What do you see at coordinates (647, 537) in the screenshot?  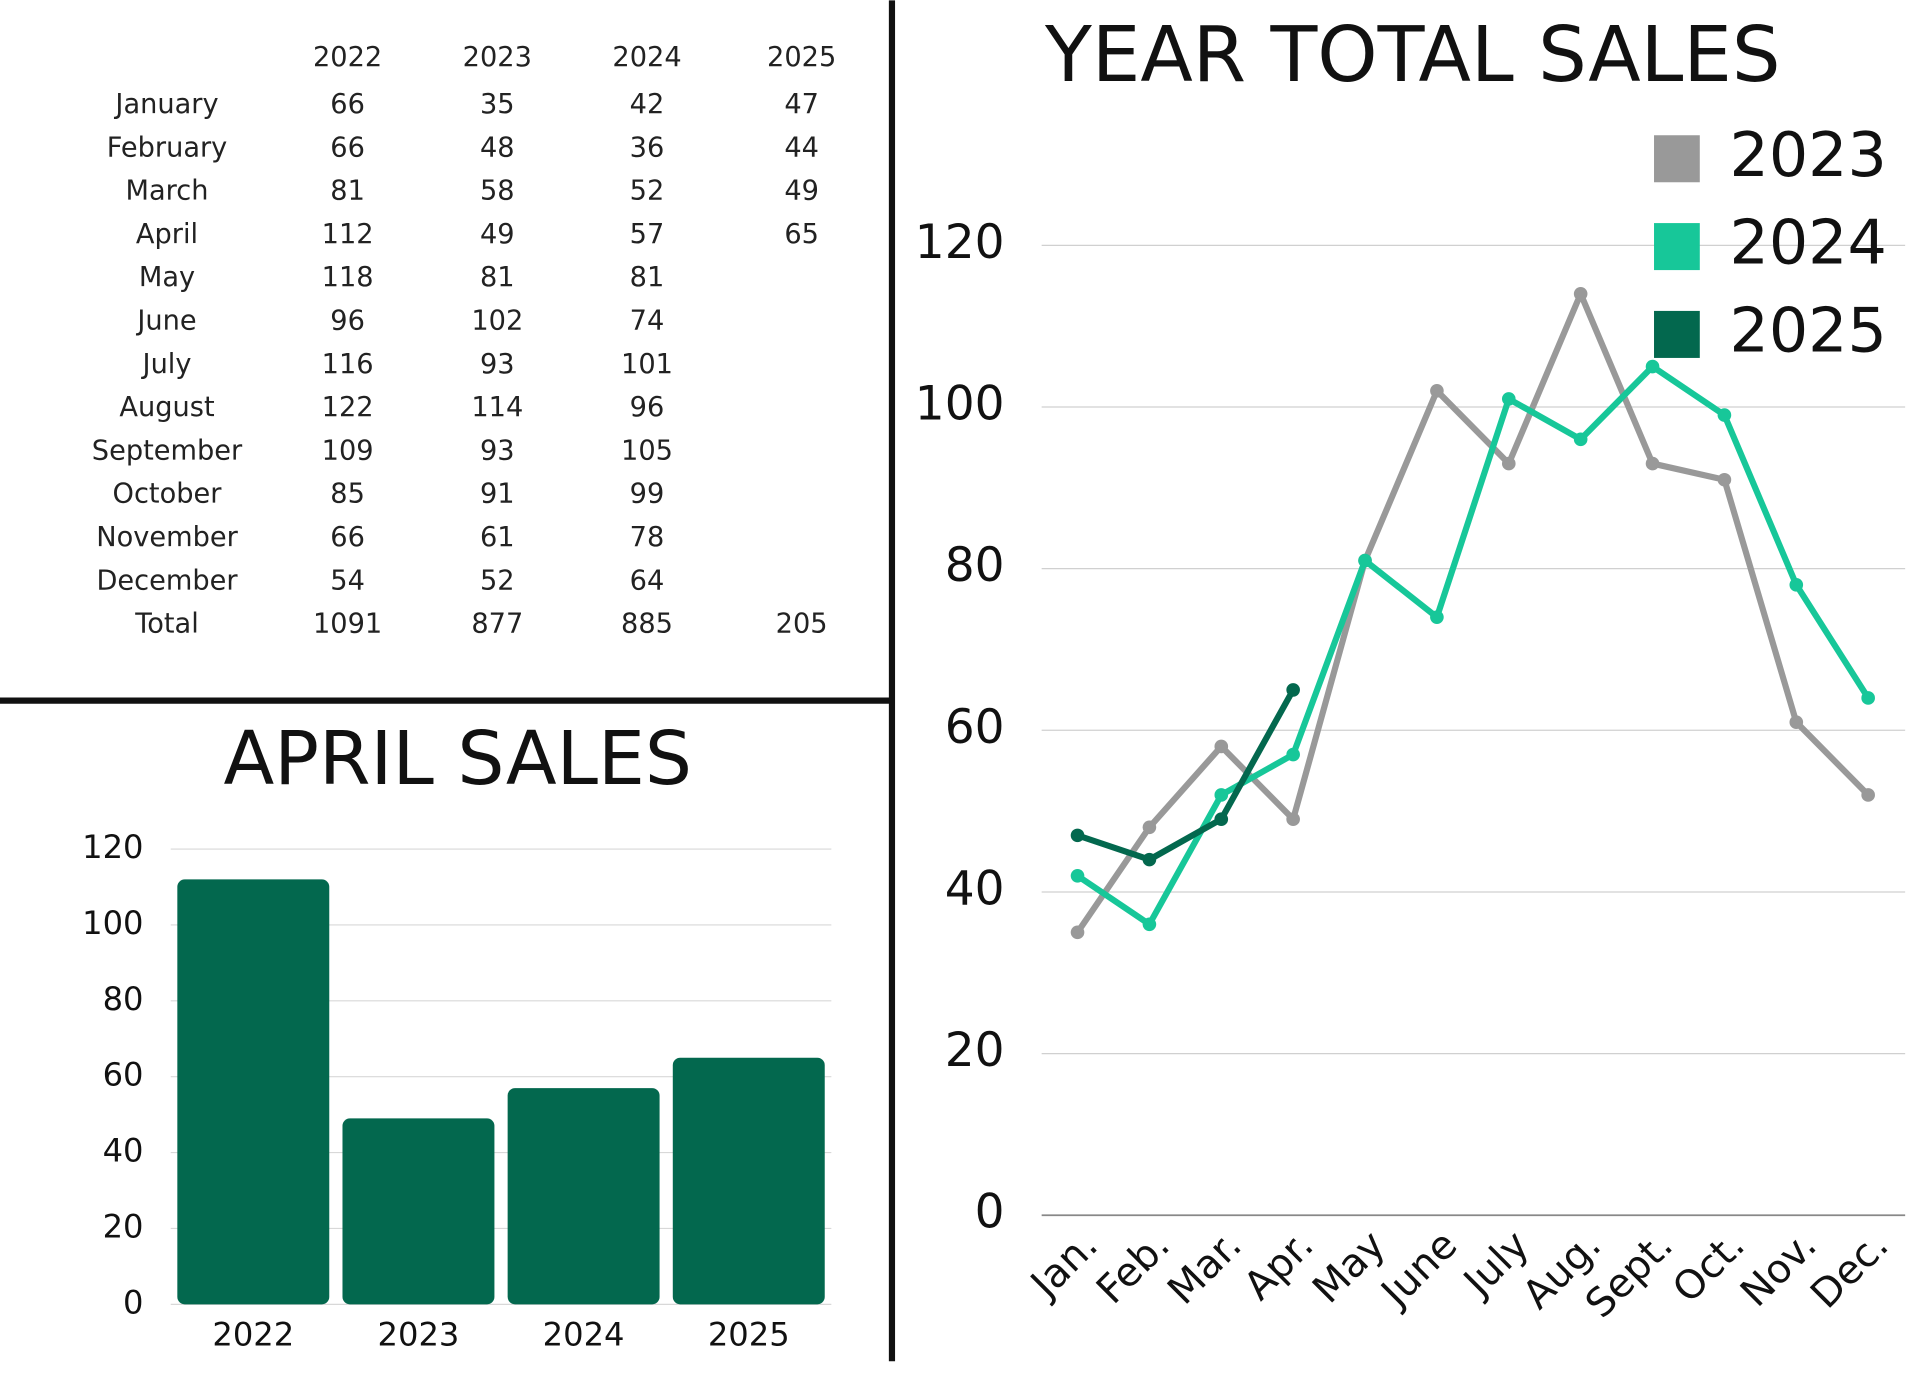 I see `table-cell: 78` at bounding box center [647, 537].